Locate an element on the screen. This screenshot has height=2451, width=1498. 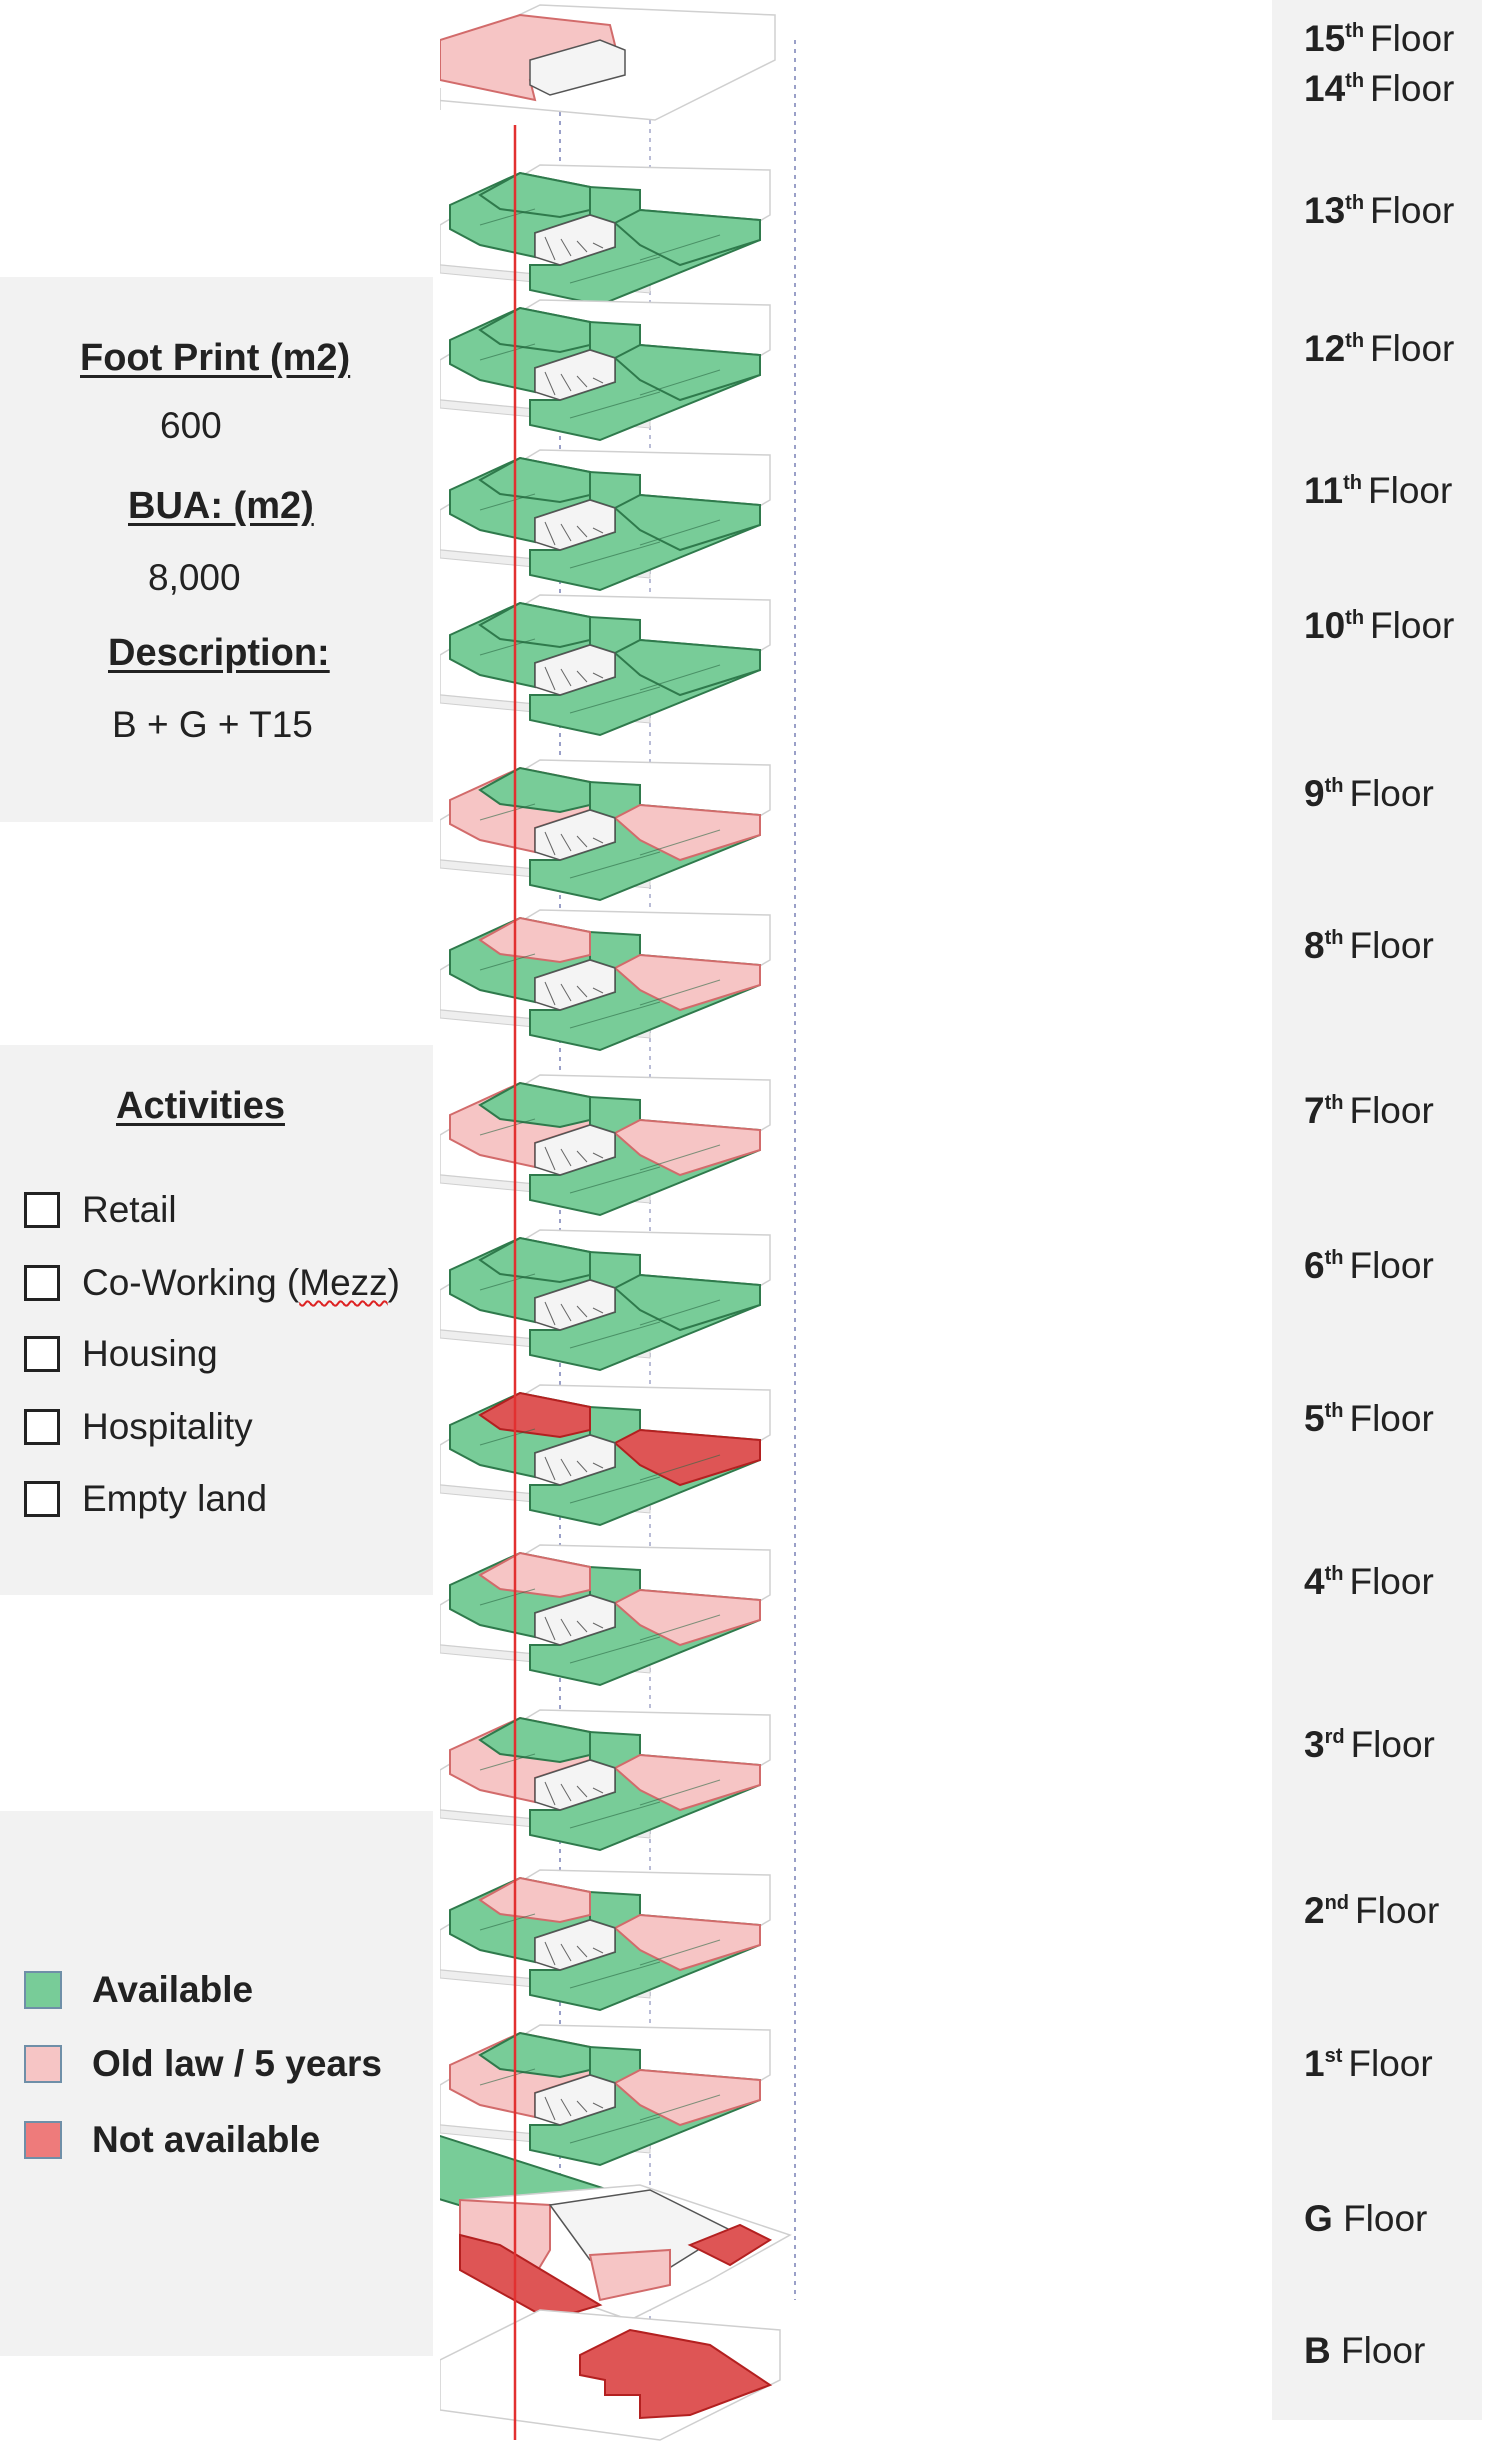
activity-co-working: Co-Working (Mezz) is located at coordinates (212, 1283).